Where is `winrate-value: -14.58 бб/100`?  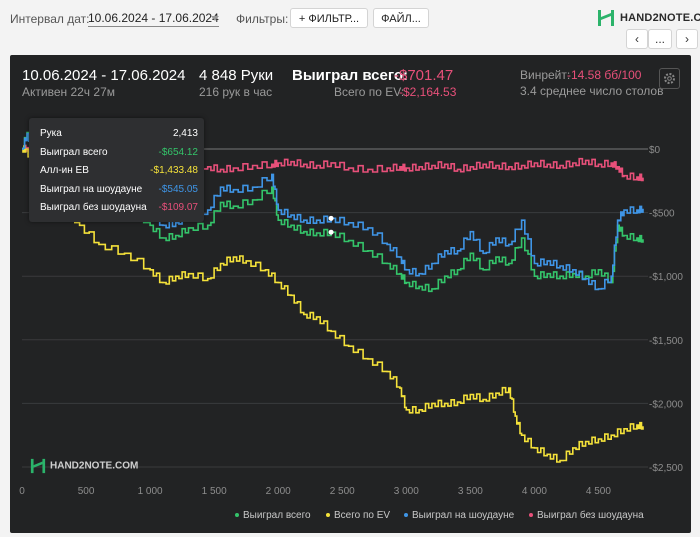 winrate-value: -14.58 бб/100 is located at coordinates (604, 75).